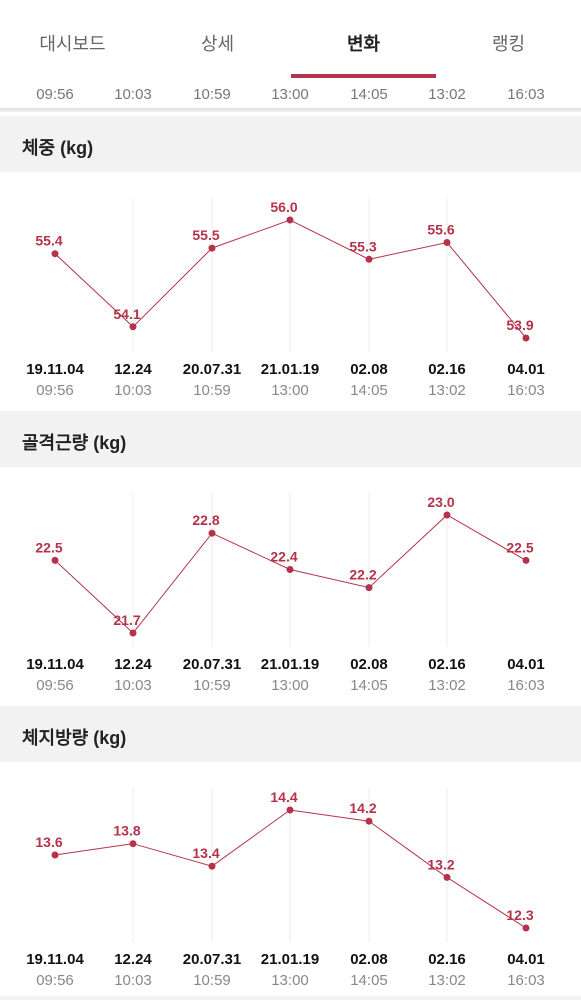  I want to click on data-label: 56.0, so click(283, 207).